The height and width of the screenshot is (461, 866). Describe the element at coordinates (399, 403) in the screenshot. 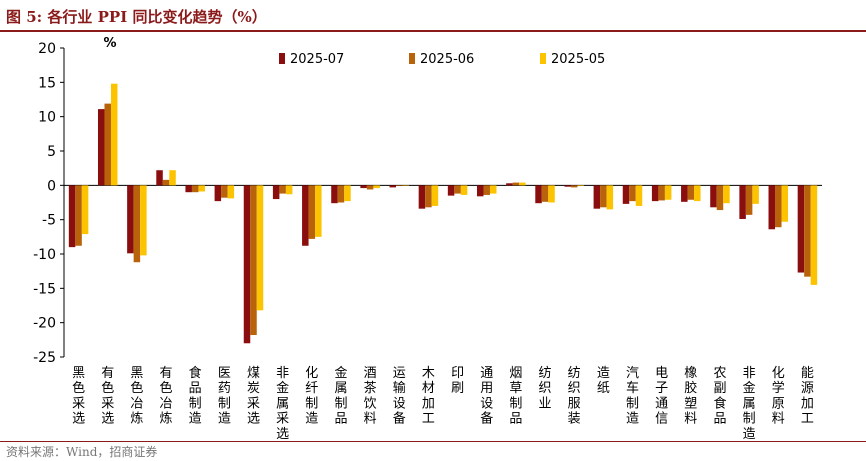

I see `x-tick-label: 设` at that location.